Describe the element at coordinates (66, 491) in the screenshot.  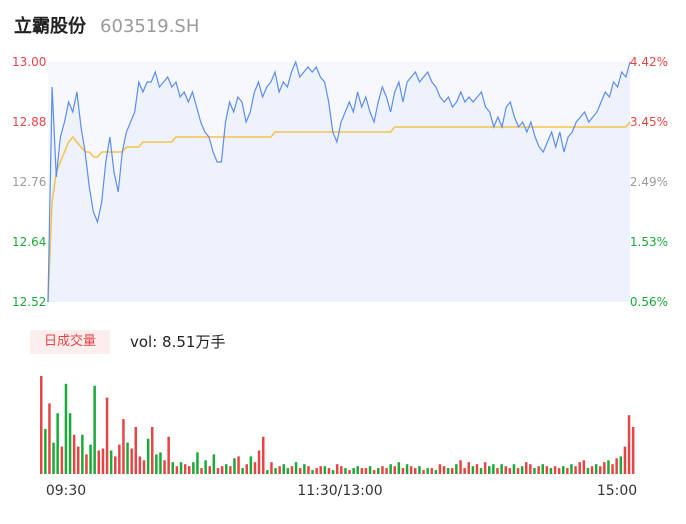
I see `x-tick-label: 09:30` at that location.